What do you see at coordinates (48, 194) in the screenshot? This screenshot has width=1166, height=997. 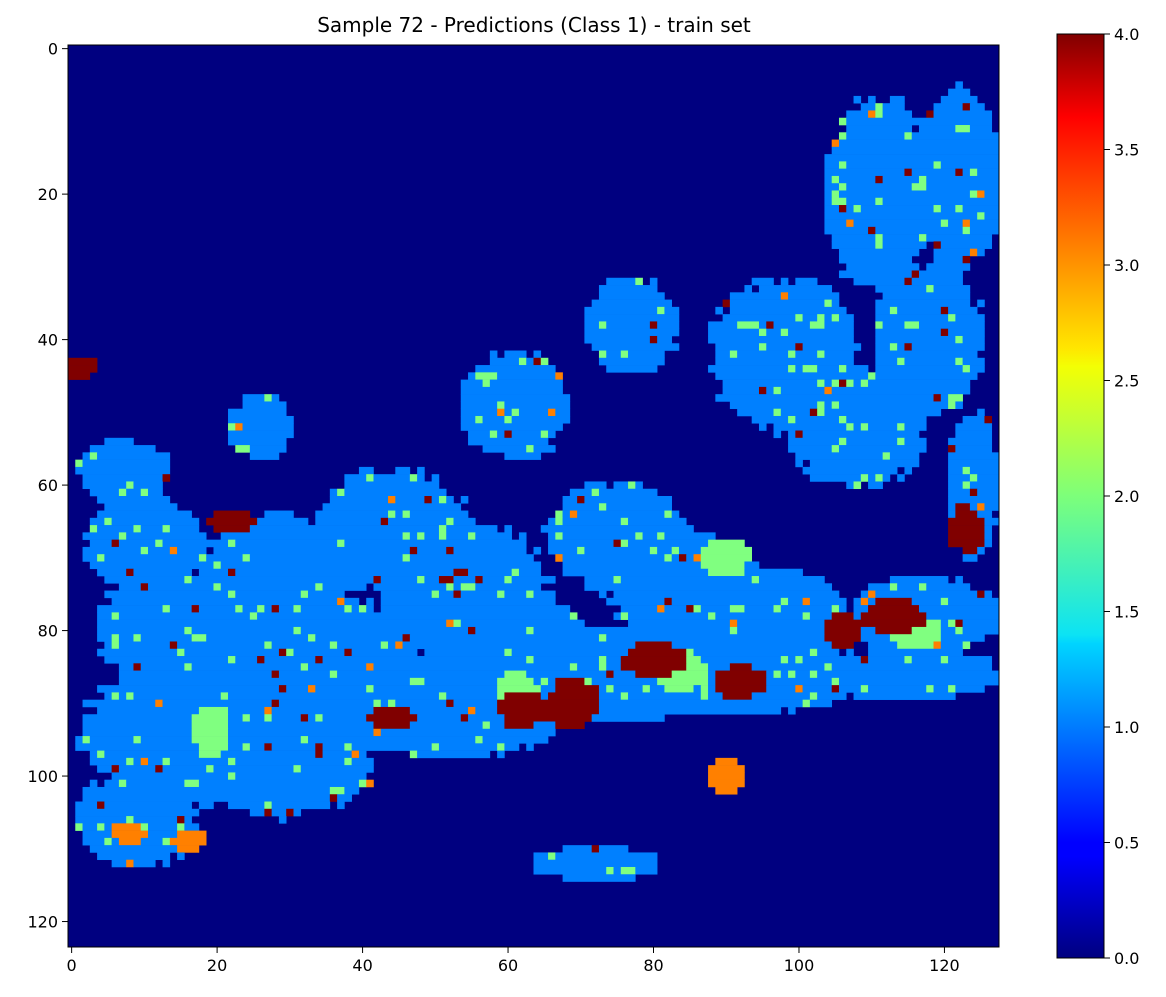 I see `y-tick-label: 20` at bounding box center [48, 194].